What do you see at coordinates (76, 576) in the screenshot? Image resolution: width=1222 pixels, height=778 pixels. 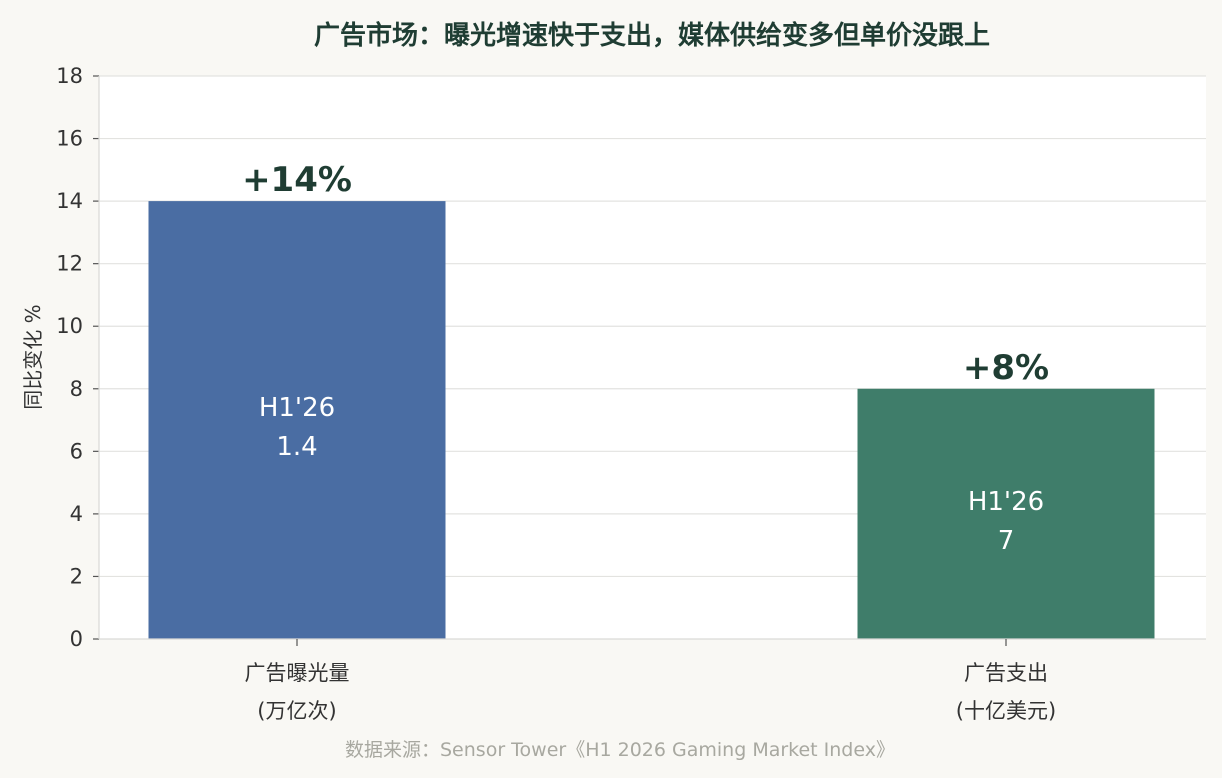 I see `y-tick-label: 2` at bounding box center [76, 576].